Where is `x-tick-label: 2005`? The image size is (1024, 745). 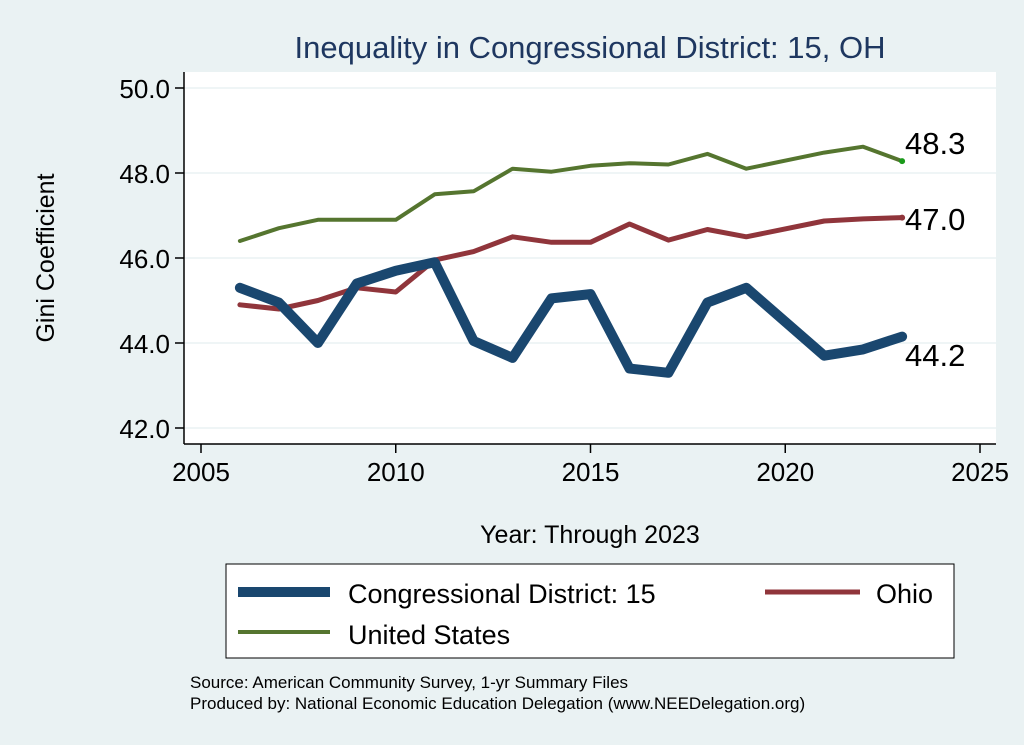
x-tick-label: 2005 is located at coordinates (201, 472).